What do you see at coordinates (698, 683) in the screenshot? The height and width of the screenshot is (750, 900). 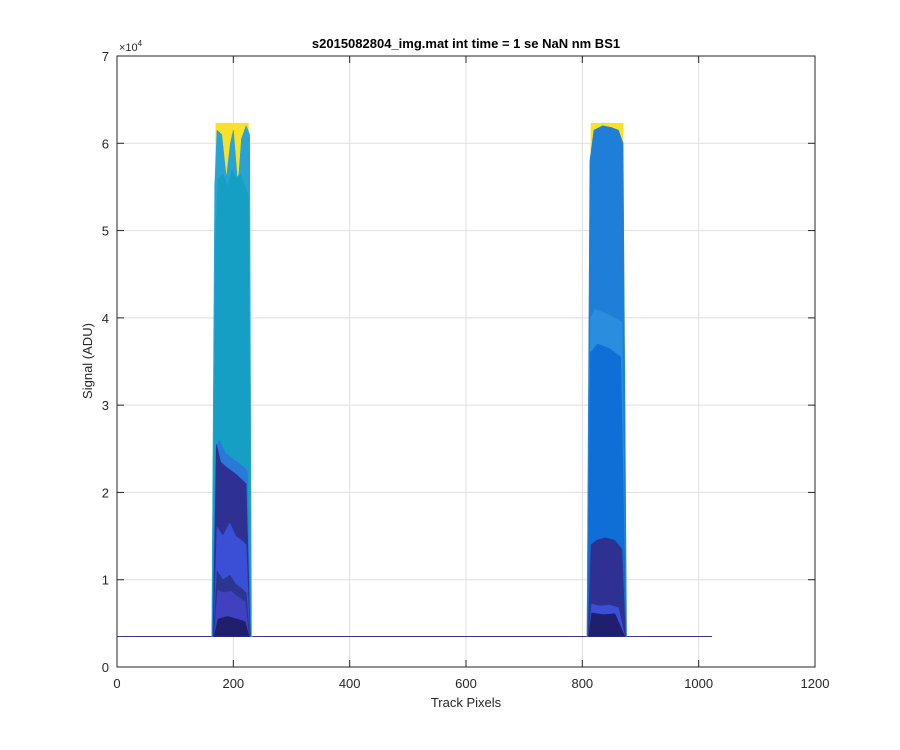 I see `x-tick-label: 1000` at bounding box center [698, 683].